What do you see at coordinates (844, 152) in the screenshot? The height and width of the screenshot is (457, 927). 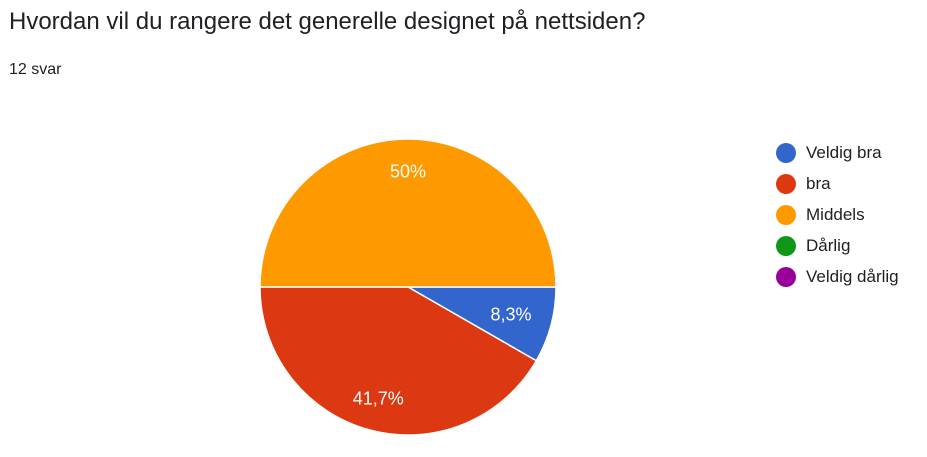 I see `legend-label: Veldig bra` at bounding box center [844, 152].